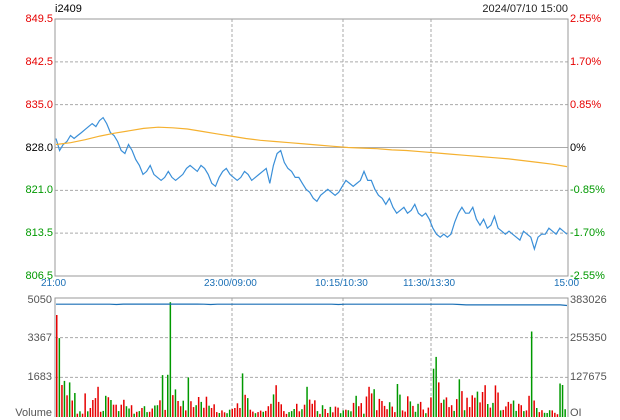 Image resolution: width=620 pixels, height=420 pixels. I want to click on chart-datetime: 2024/07/10 15:00, so click(525, 9).